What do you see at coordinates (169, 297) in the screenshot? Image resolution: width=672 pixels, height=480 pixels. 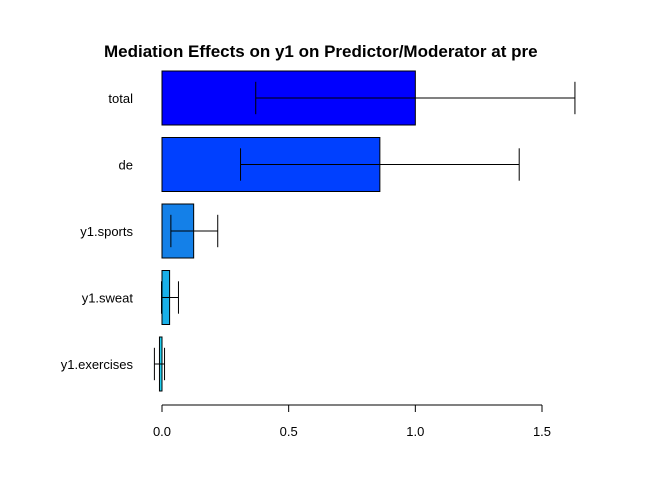 I see `error-bar-y1-sweat` at bounding box center [169, 297].